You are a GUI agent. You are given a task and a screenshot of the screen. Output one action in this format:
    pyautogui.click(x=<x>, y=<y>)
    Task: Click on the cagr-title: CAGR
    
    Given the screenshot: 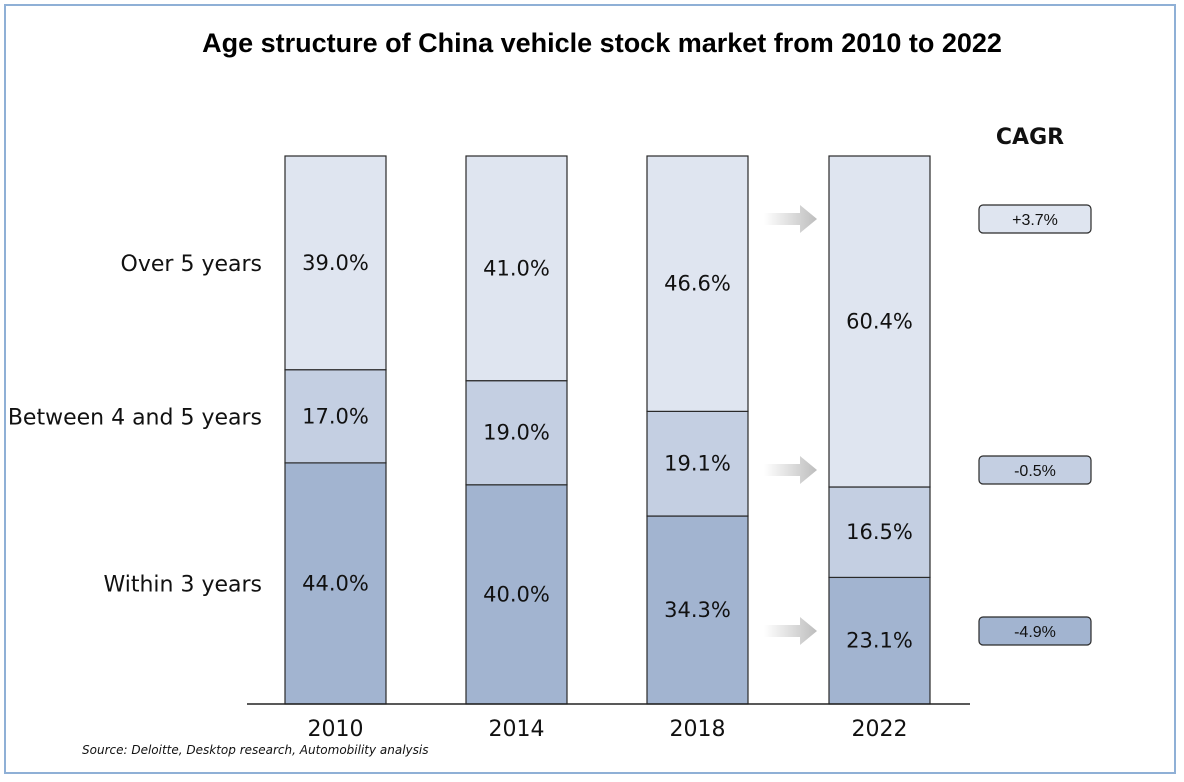 What is the action you would take?
    pyautogui.click(x=1030, y=137)
    